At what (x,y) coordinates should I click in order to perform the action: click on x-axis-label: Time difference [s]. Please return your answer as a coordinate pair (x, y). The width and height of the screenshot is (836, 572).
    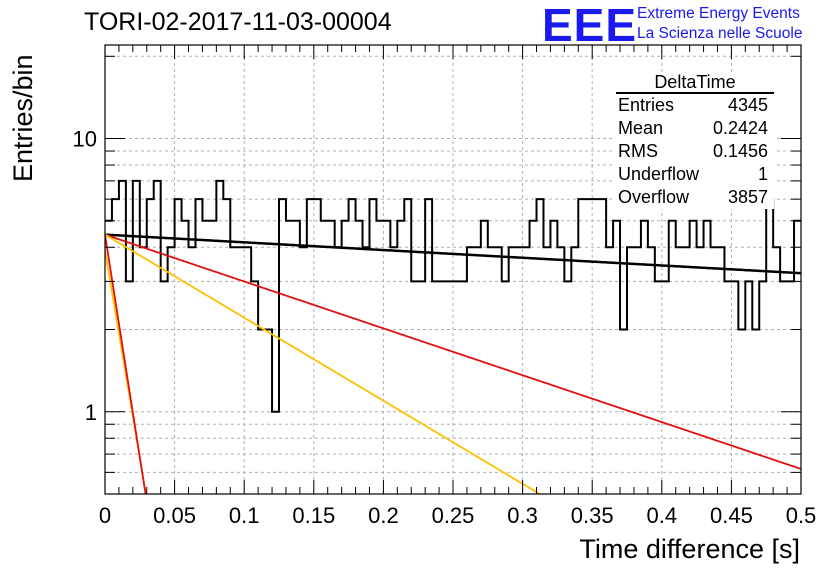
    Looking at the image, I should click on (689, 549).